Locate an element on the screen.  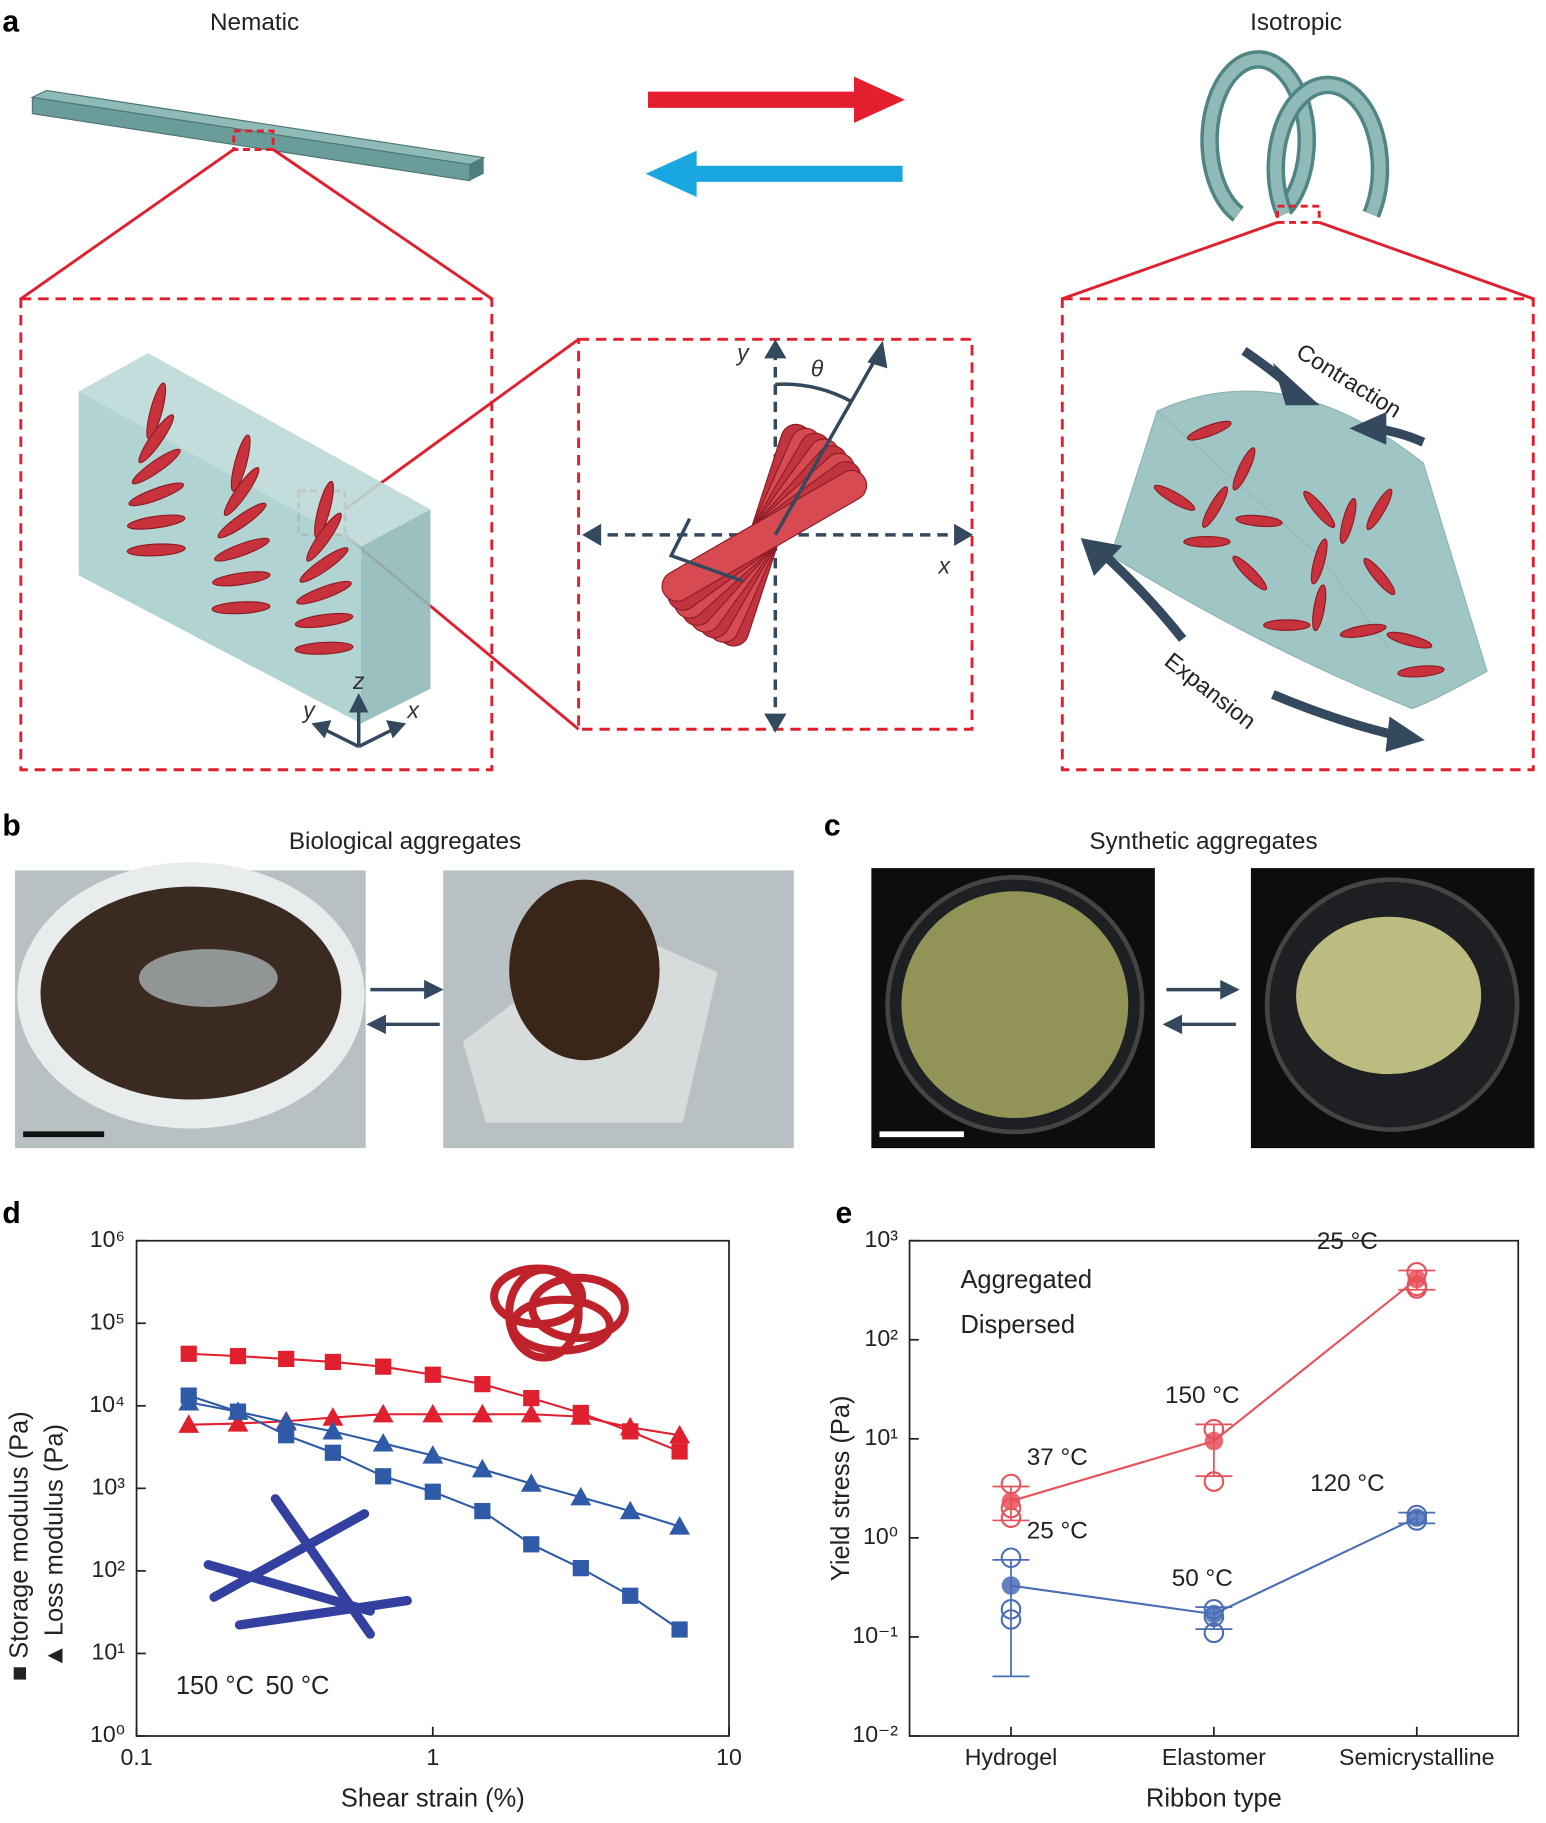
panel-label: d is located at coordinates (11, 1213).